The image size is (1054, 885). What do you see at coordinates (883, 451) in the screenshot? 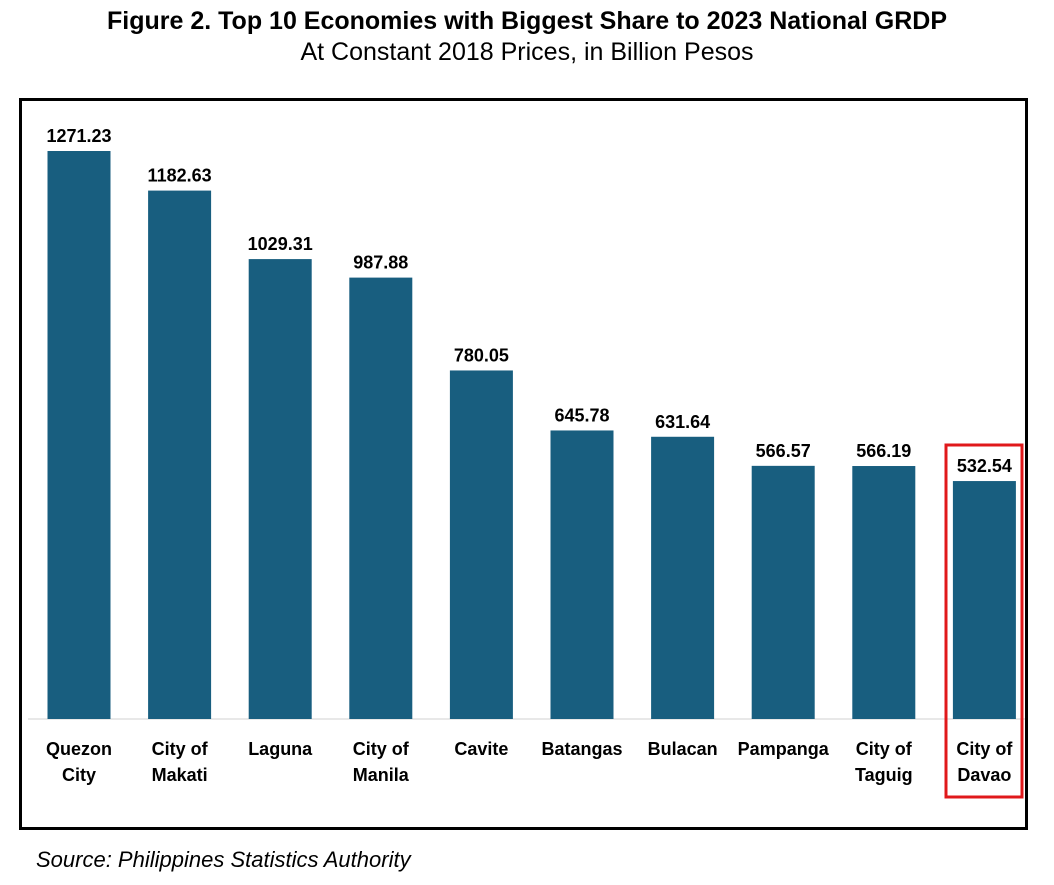
I see `data-label: 566.19` at bounding box center [883, 451].